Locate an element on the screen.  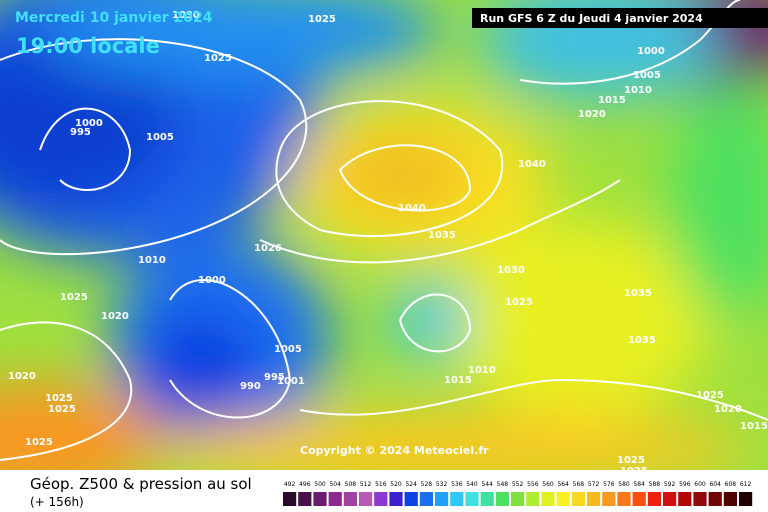
legend-label: 552 is located at coordinates (518, 484).